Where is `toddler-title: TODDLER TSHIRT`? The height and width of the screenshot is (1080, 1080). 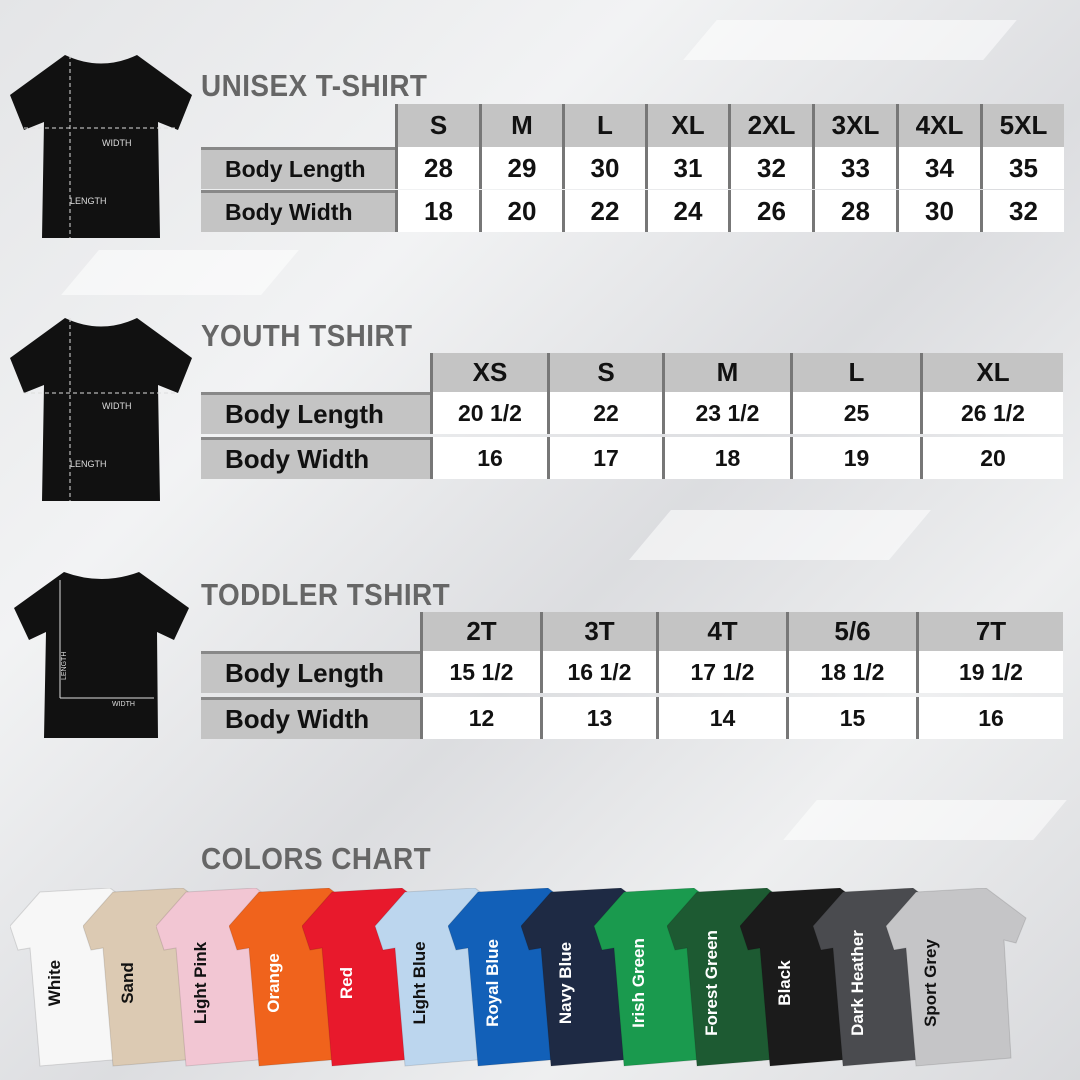 toddler-title: TODDLER TSHIRT is located at coordinates (326, 594).